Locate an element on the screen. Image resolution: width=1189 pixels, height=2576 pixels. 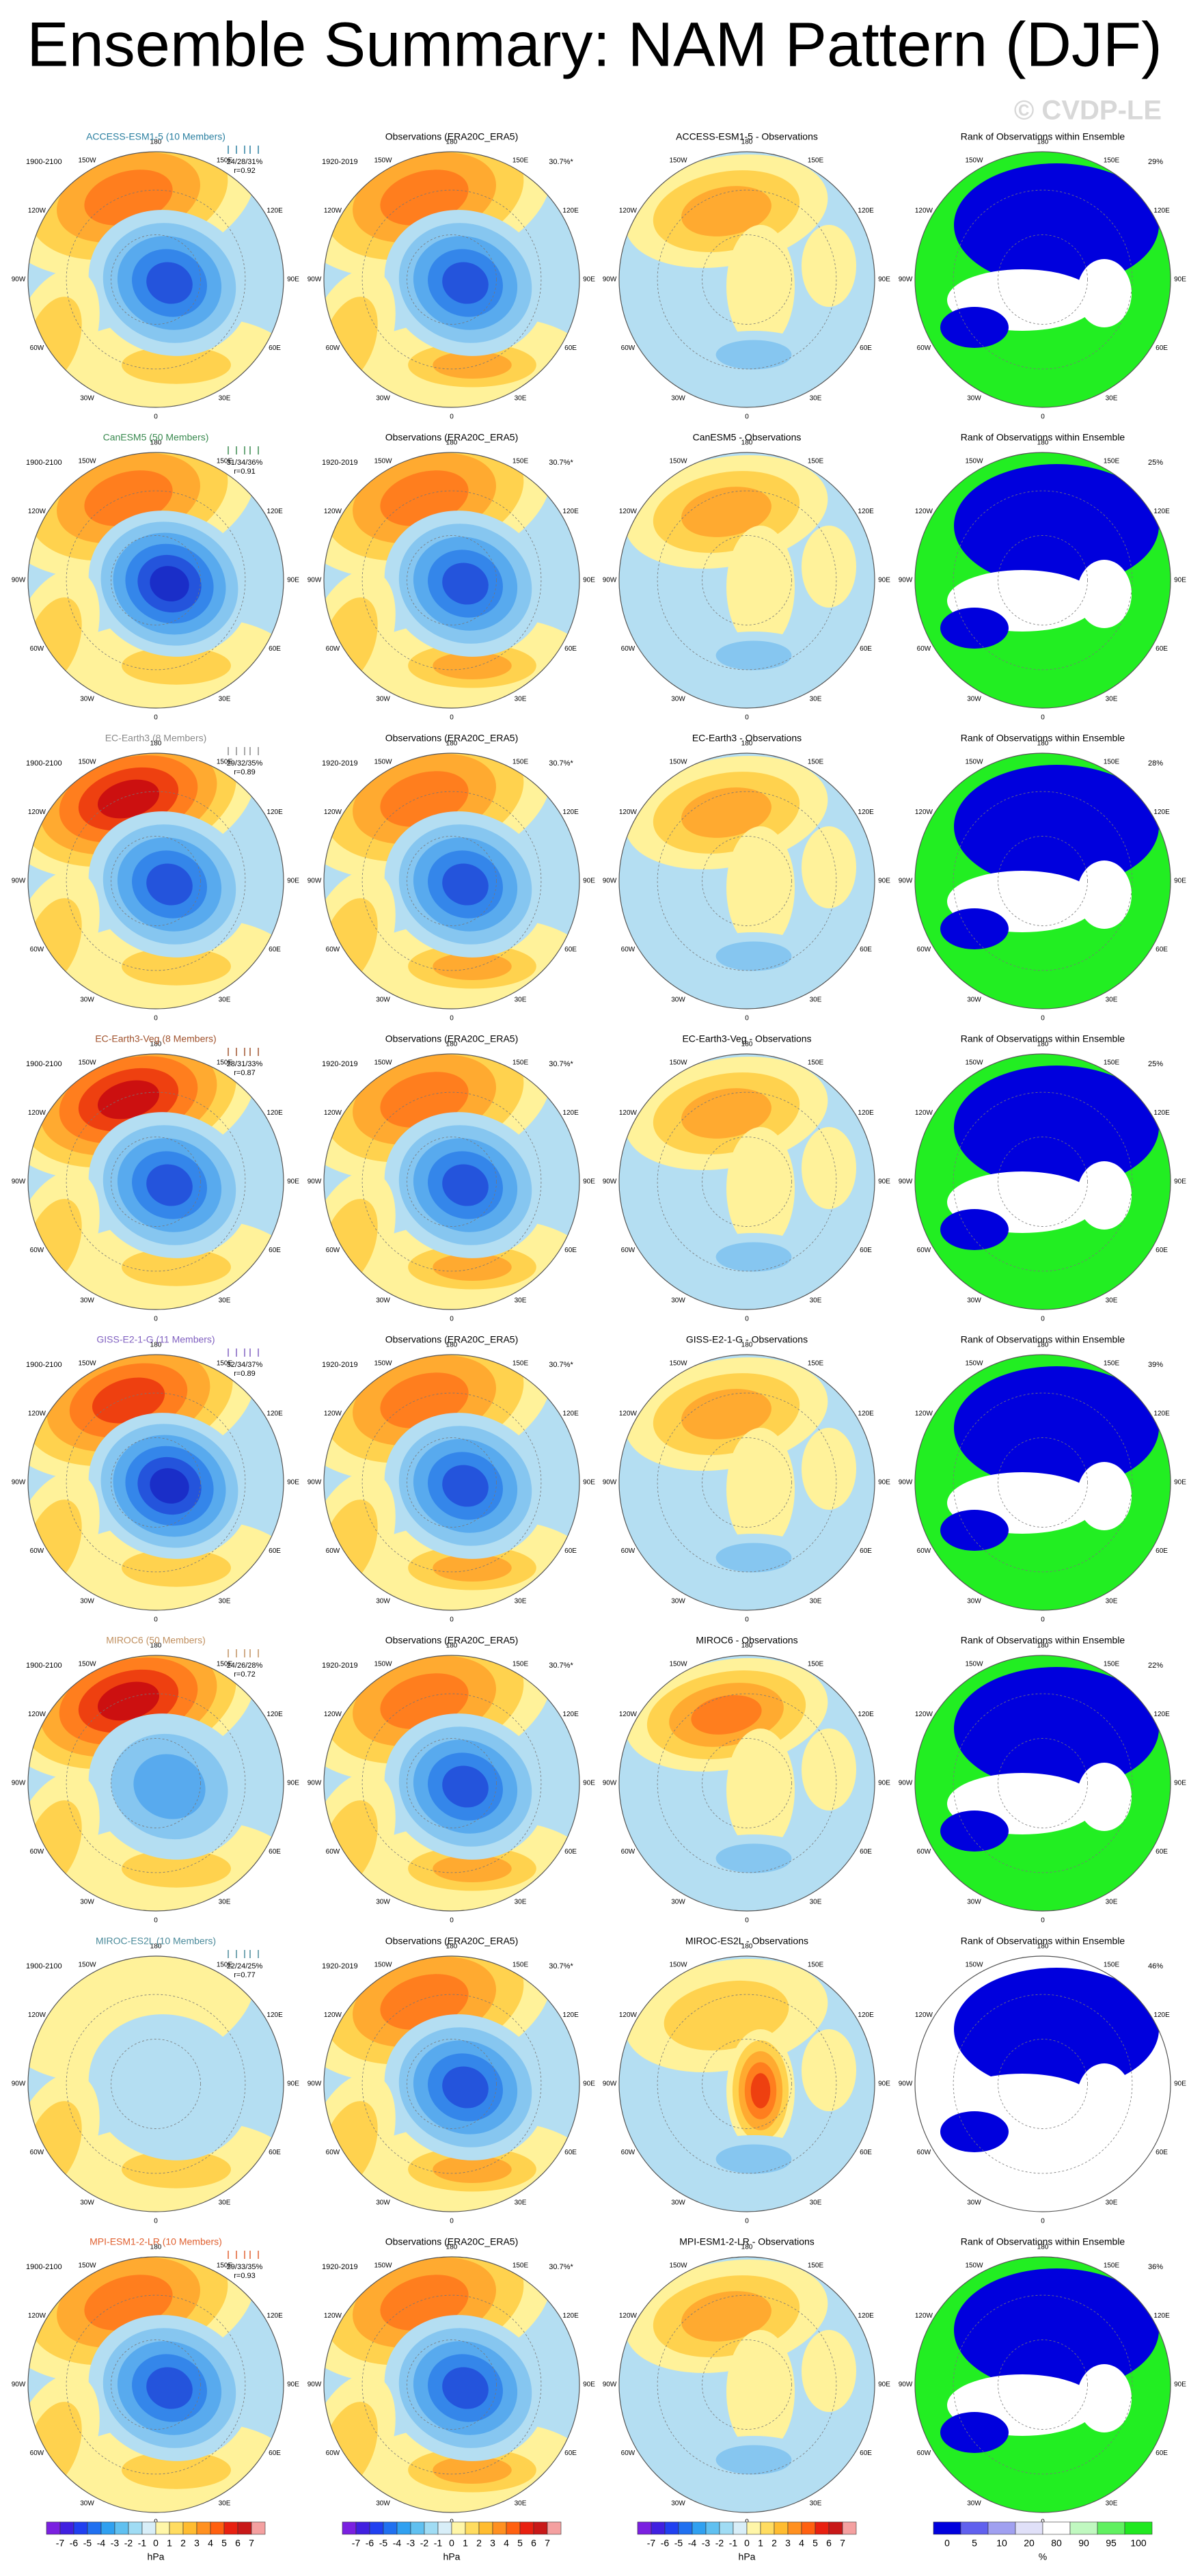
colorbar-label: 7 is located at coordinates (251, 2544).